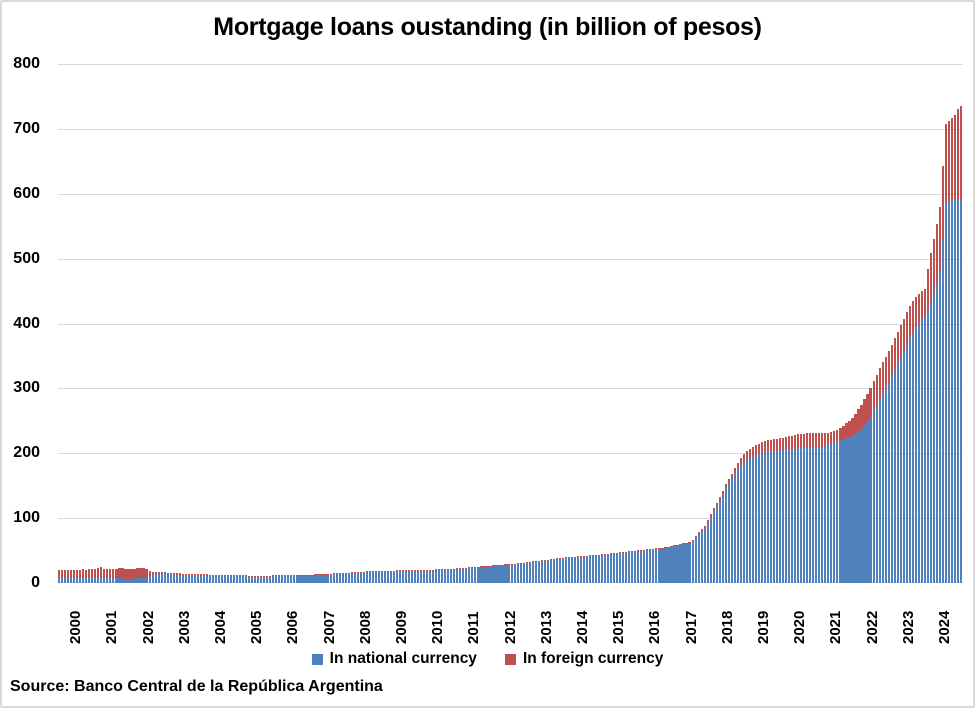 The height and width of the screenshot is (708, 975). What do you see at coordinates (401, 627) in the screenshot?
I see `x-axis-year-label: 2009` at bounding box center [401, 627].